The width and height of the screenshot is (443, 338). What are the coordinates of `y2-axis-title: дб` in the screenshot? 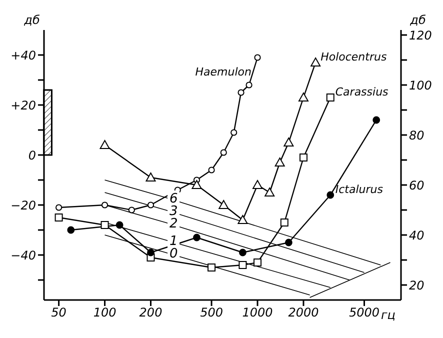 It's located at (417, 20).